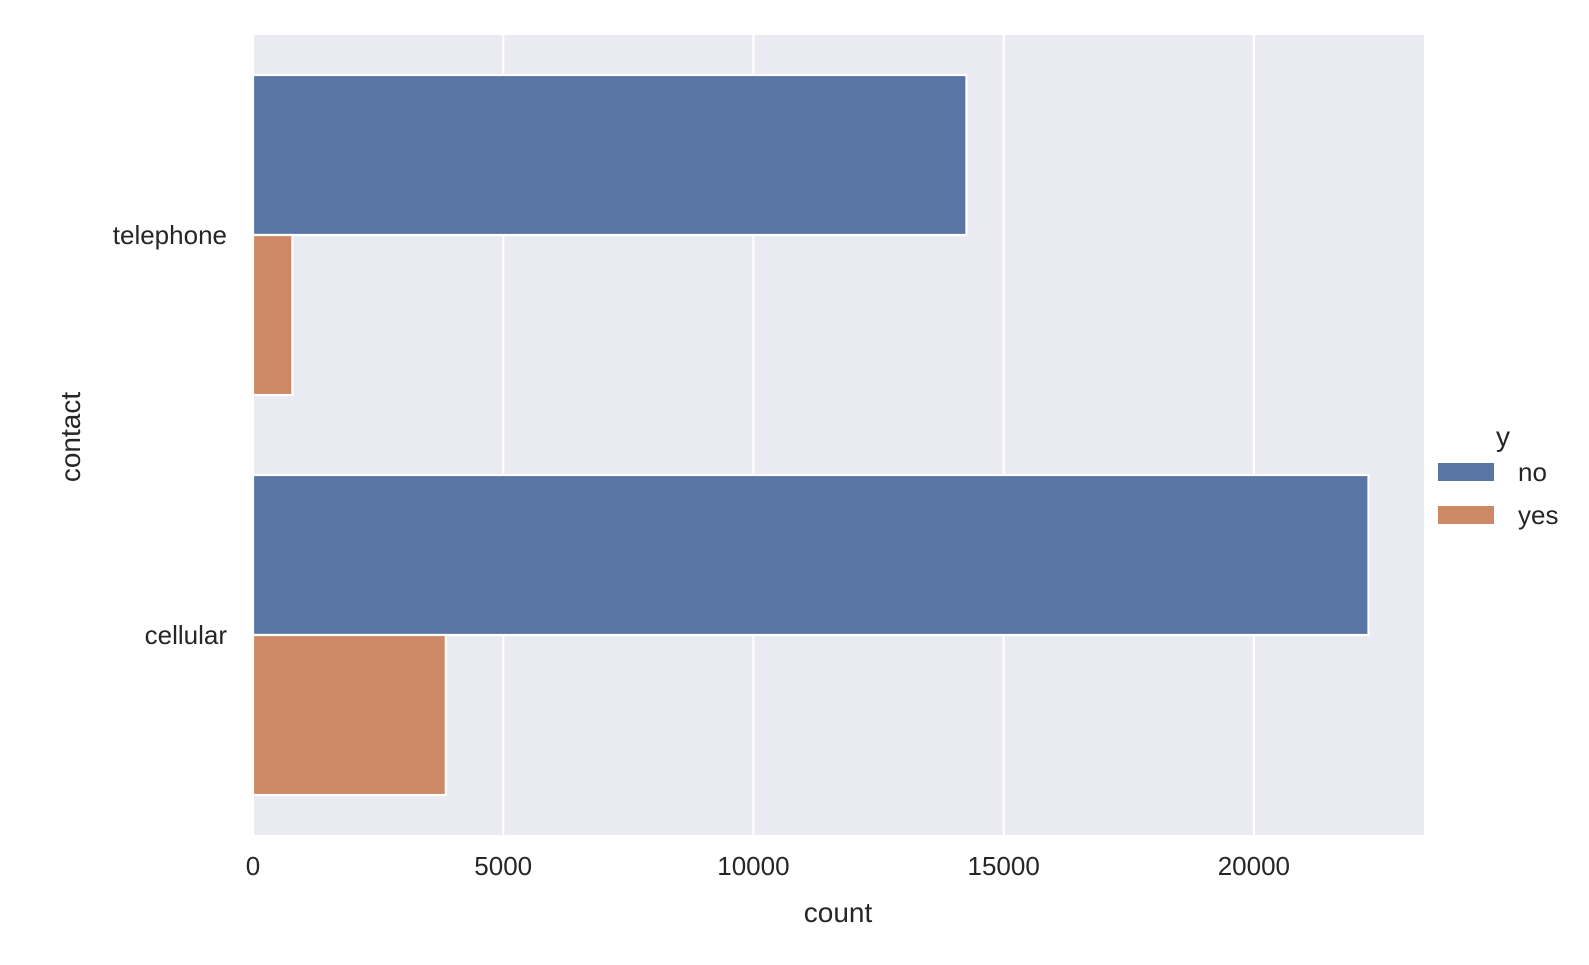 This screenshot has width=1589, height=965. What do you see at coordinates (1466, 472) in the screenshot?
I see `legend-swatch-no` at bounding box center [1466, 472].